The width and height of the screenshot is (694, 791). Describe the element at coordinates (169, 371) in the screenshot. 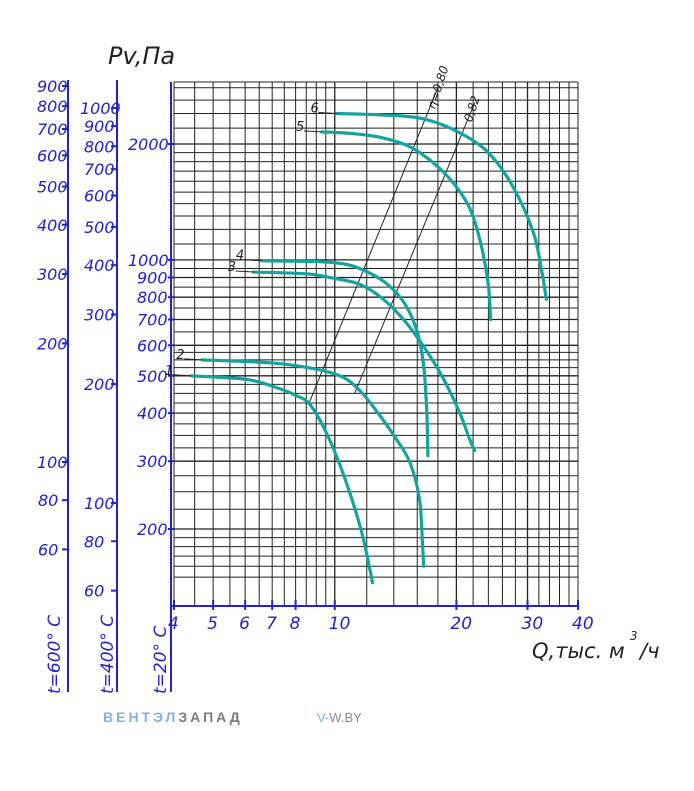

I see `curve-label-1: 1` at that location.